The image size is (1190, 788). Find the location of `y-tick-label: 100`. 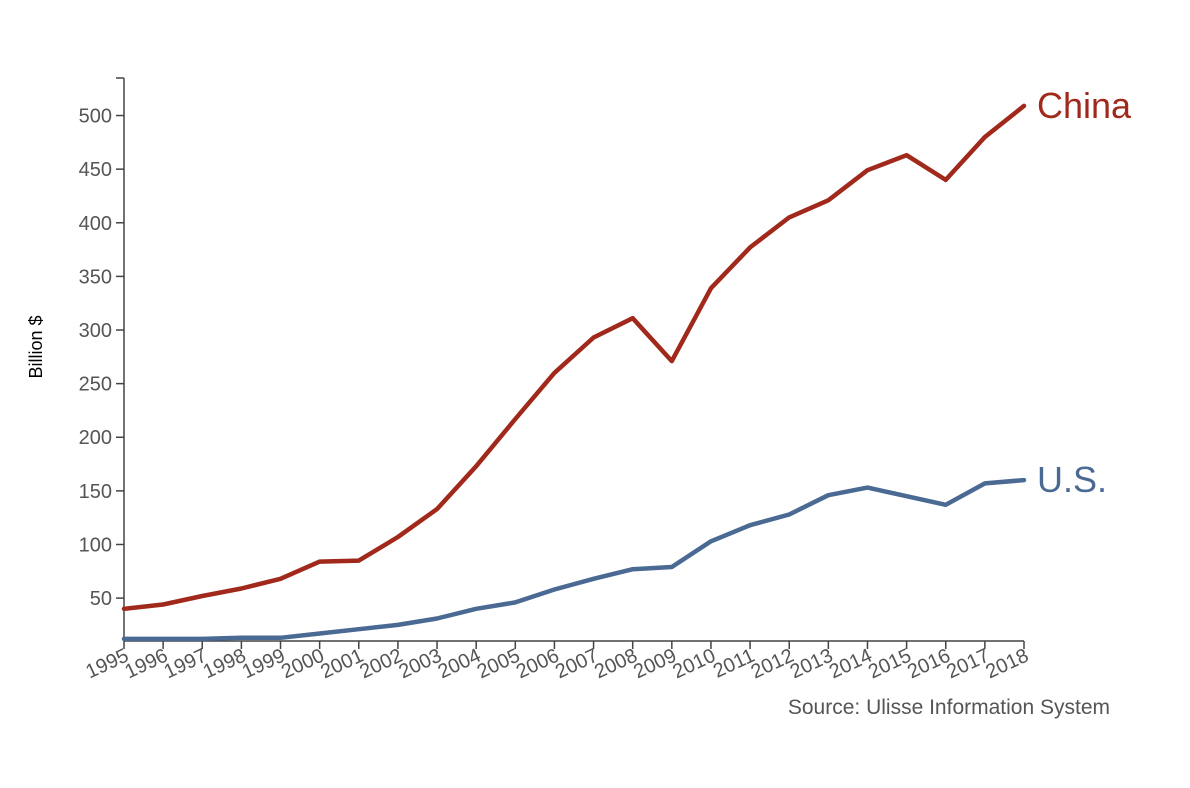

y-tick-label: 100 is located at coordinates (95, 545).